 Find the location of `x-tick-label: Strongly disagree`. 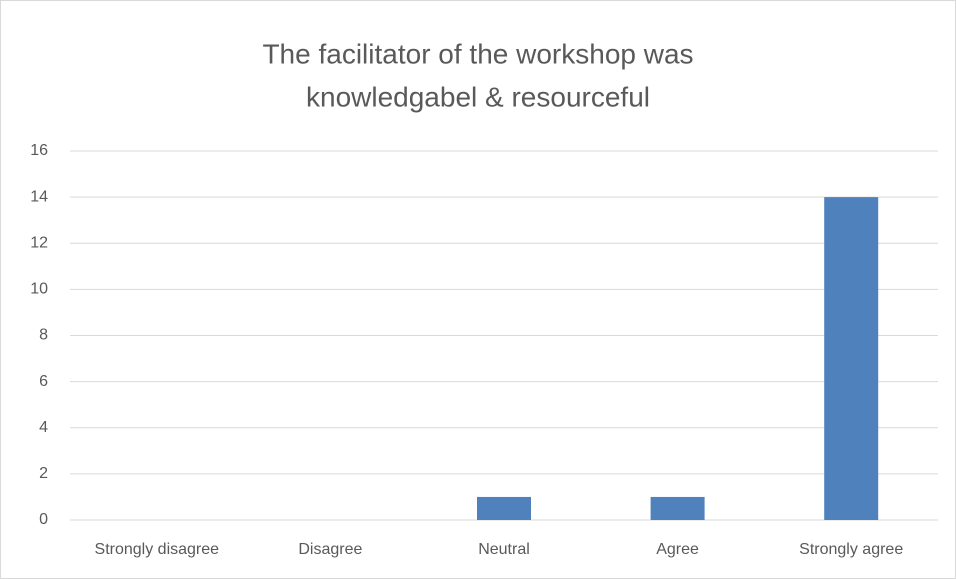

x-tick-label: Strongly disagree is located at coordinates (157, 549).